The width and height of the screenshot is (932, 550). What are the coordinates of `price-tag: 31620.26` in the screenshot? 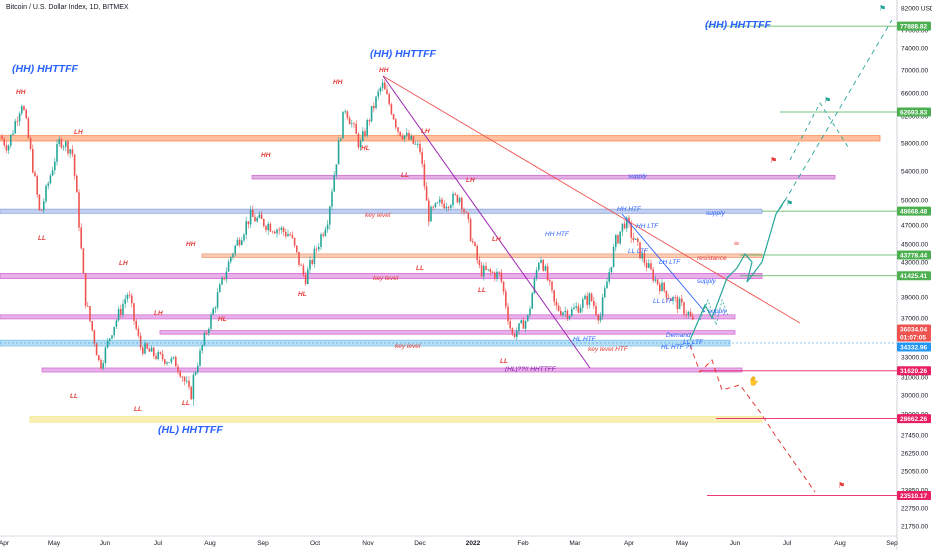 It's located at (914, 371).